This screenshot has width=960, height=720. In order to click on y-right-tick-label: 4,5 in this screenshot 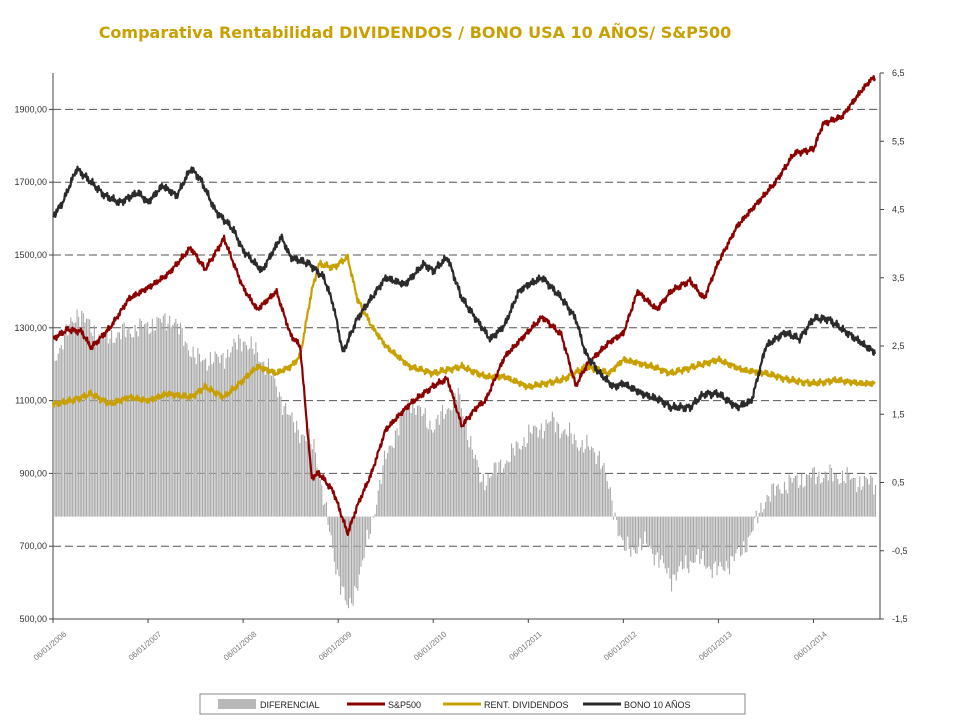, I will do `click(898, 210)`.